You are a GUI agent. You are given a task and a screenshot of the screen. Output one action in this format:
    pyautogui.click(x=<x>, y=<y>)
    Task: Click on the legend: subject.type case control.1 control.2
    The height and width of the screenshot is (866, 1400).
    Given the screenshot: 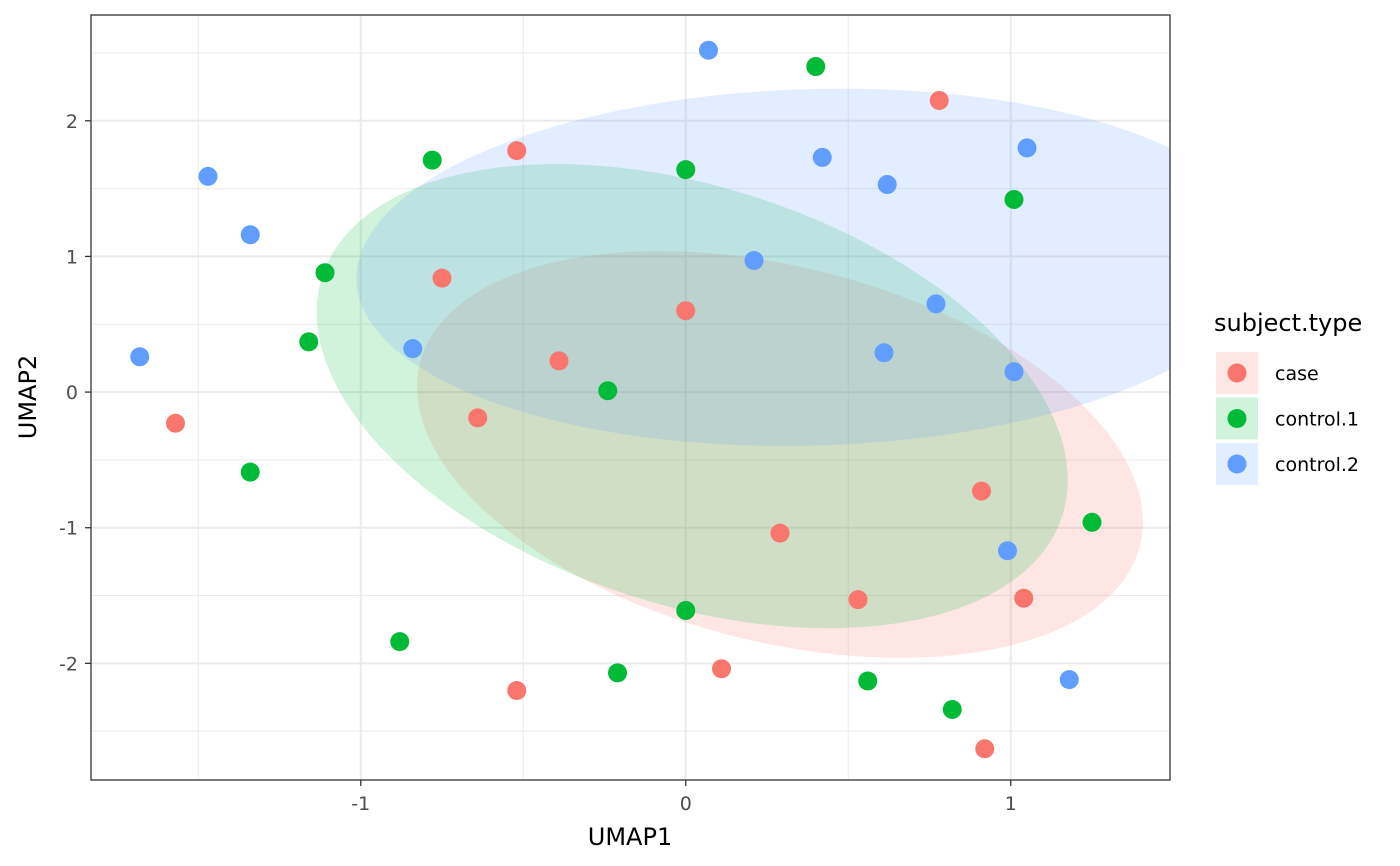 What is the action you would take?
    pyautogui.click(x=1288, y=397)
    